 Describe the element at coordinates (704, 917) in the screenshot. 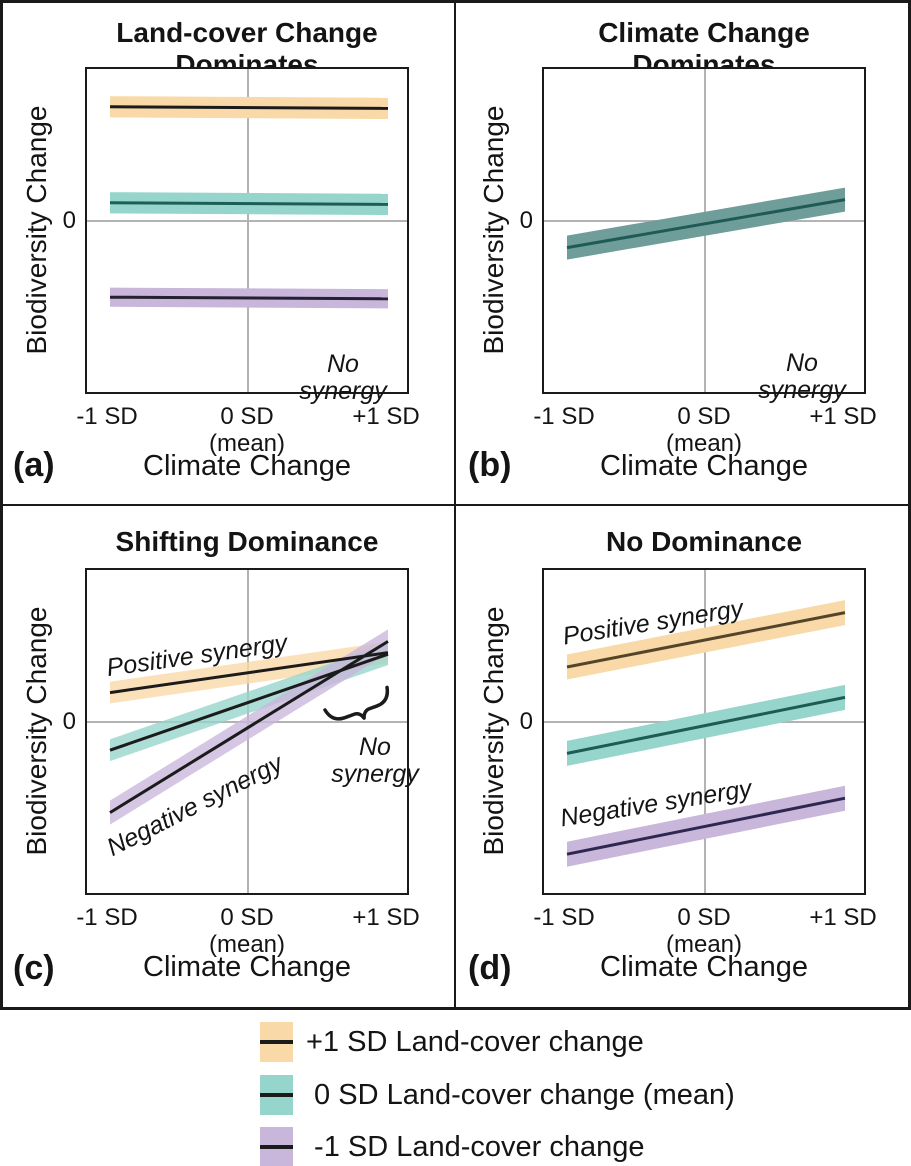

I see `panel-d-tick-0sd: 0 SD` at that location.